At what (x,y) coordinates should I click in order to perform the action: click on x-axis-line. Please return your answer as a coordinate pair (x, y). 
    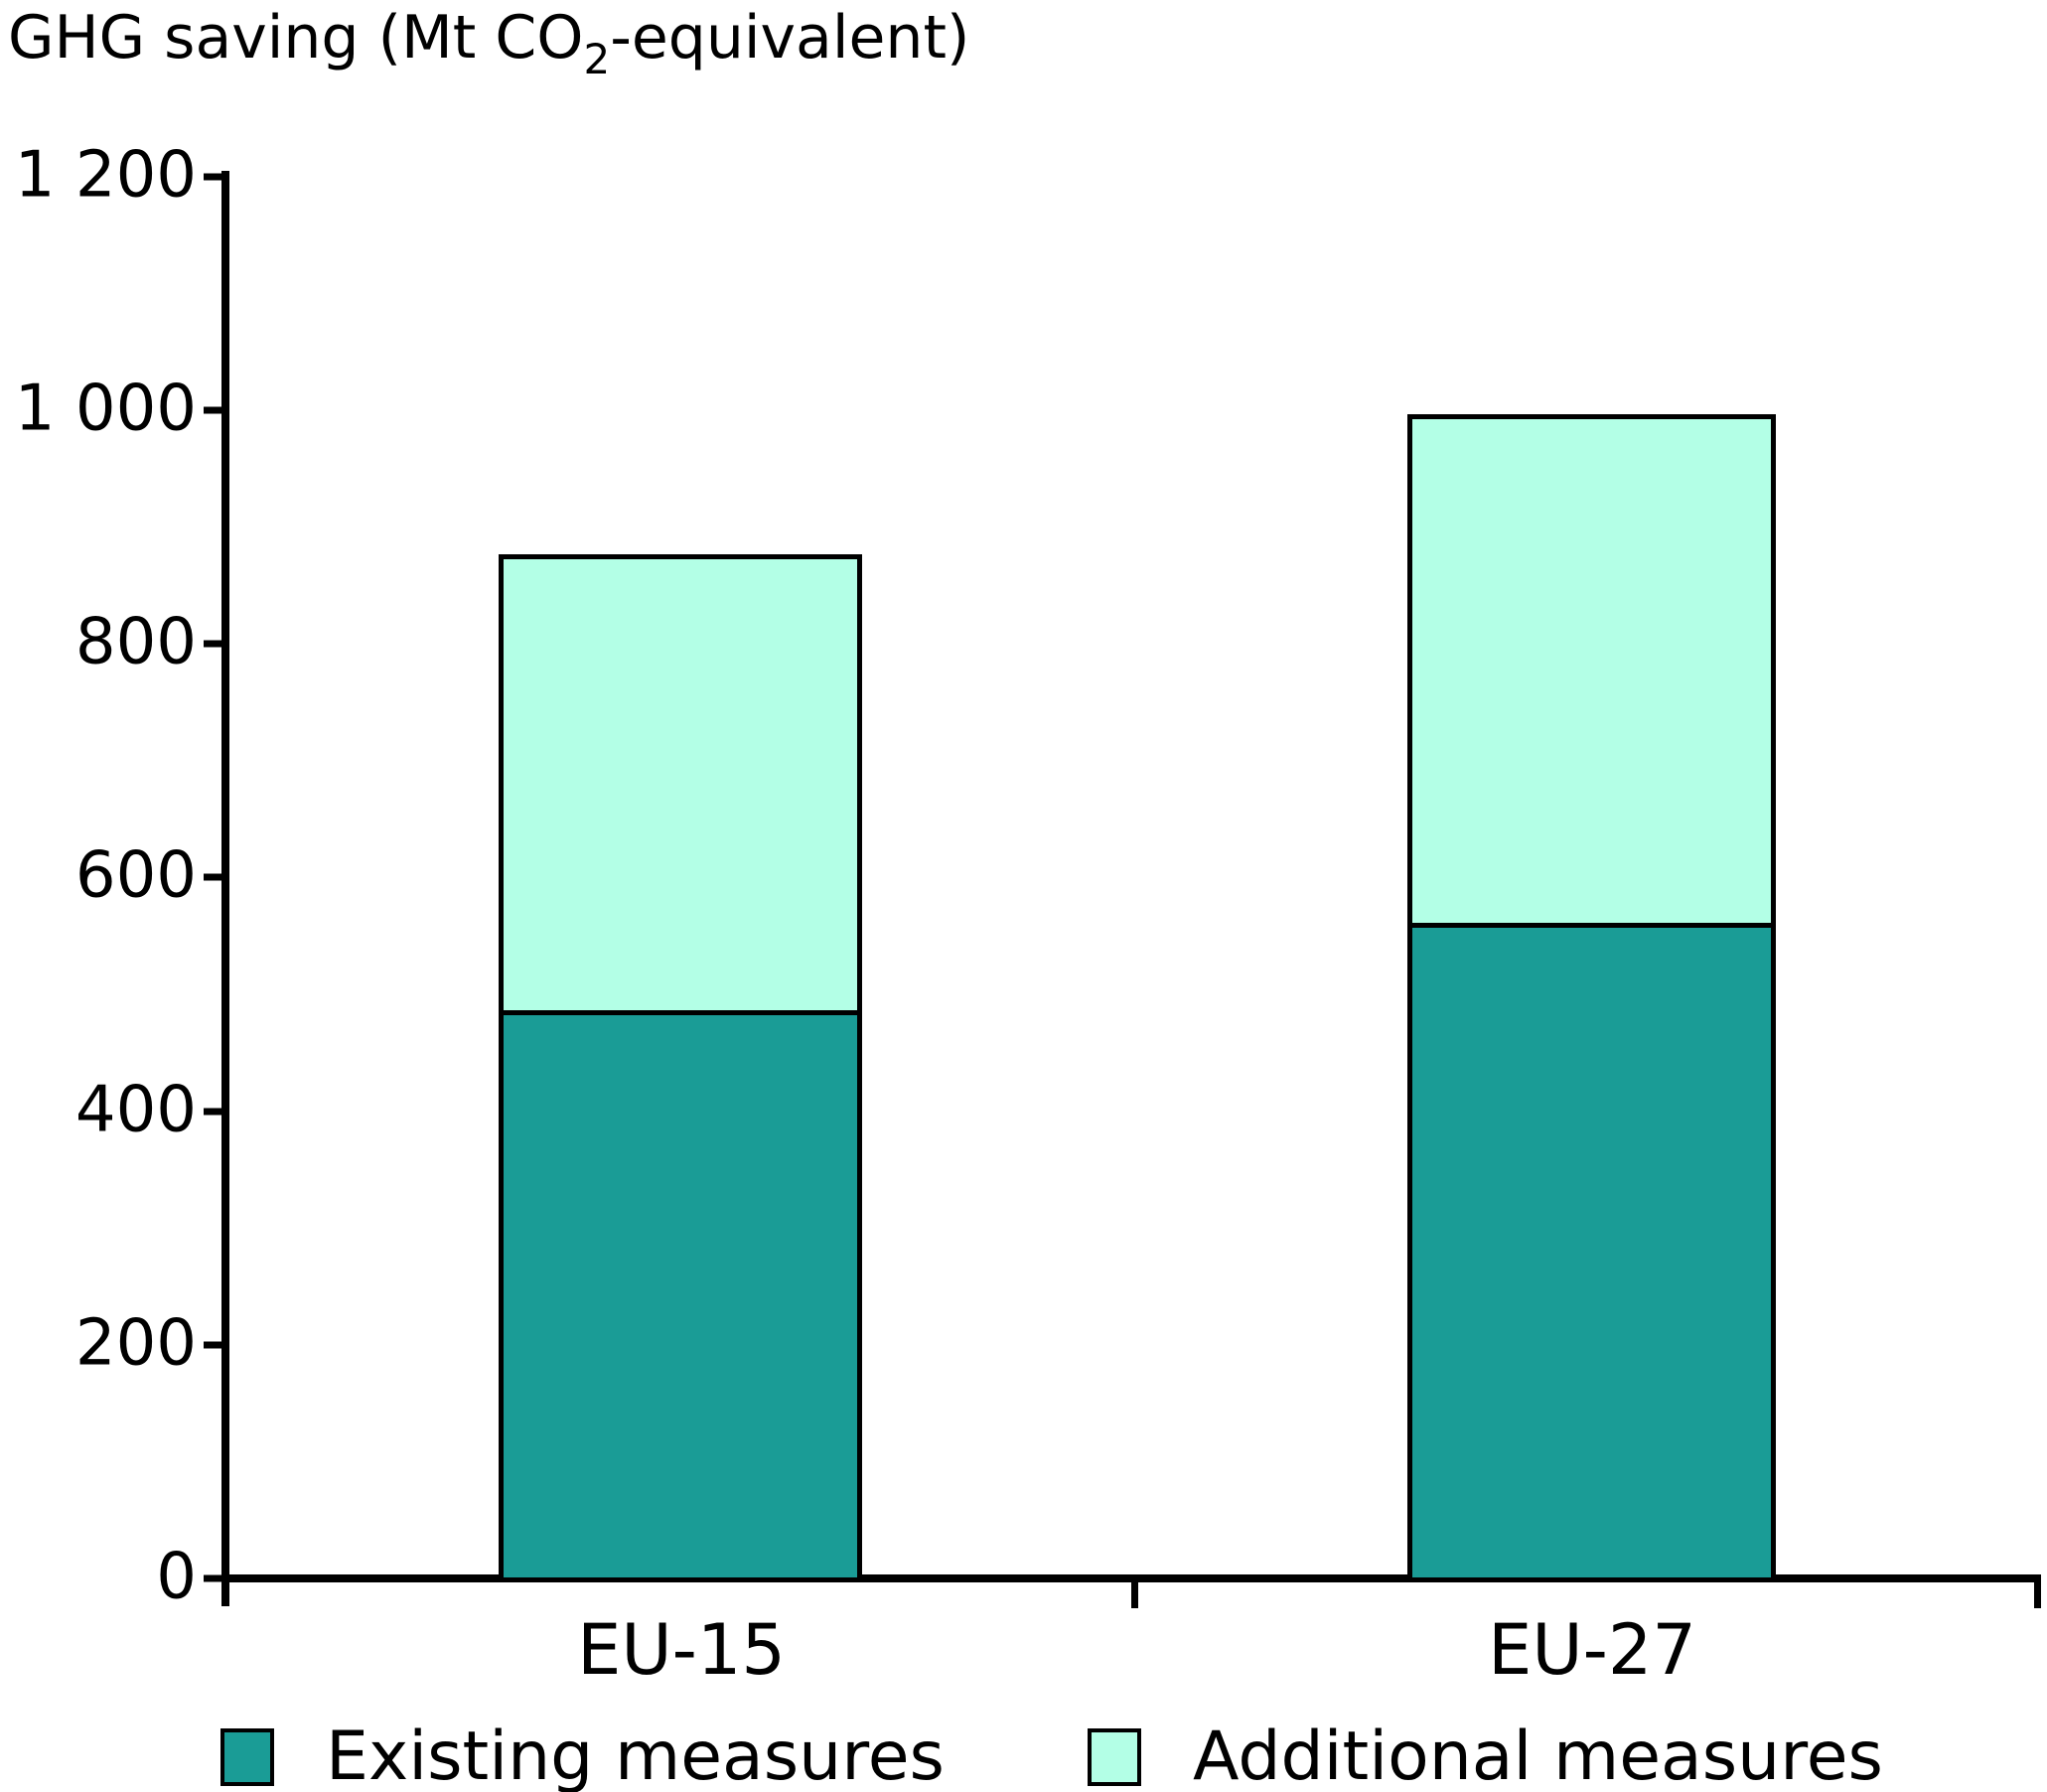
    Looking at the image, I should click on (1131, 1578).